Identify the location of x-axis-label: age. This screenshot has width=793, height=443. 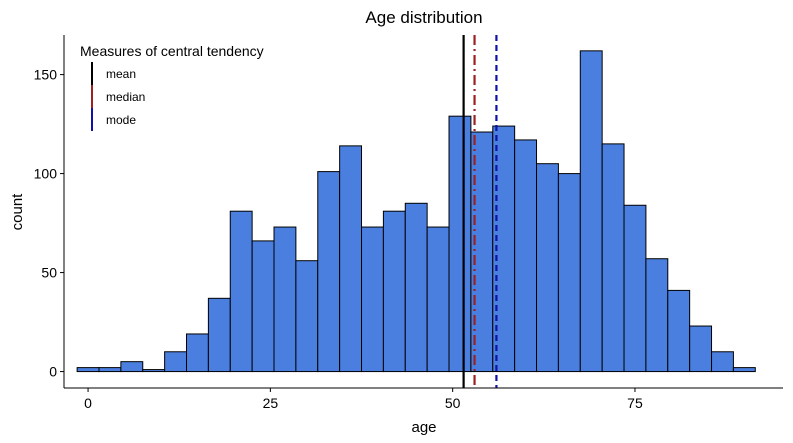
(423, 427).